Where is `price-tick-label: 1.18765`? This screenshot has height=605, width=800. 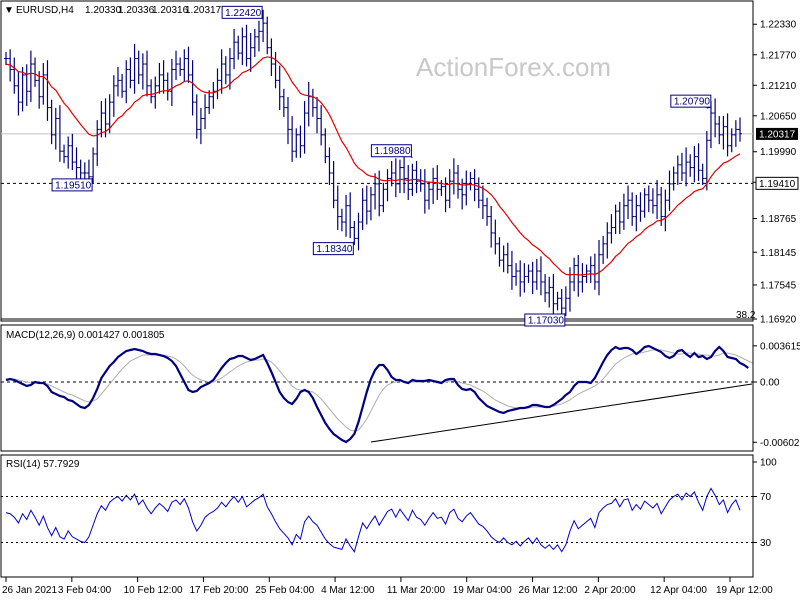 price-tick-label: 1.18765 is located at coordinates (778, 219).